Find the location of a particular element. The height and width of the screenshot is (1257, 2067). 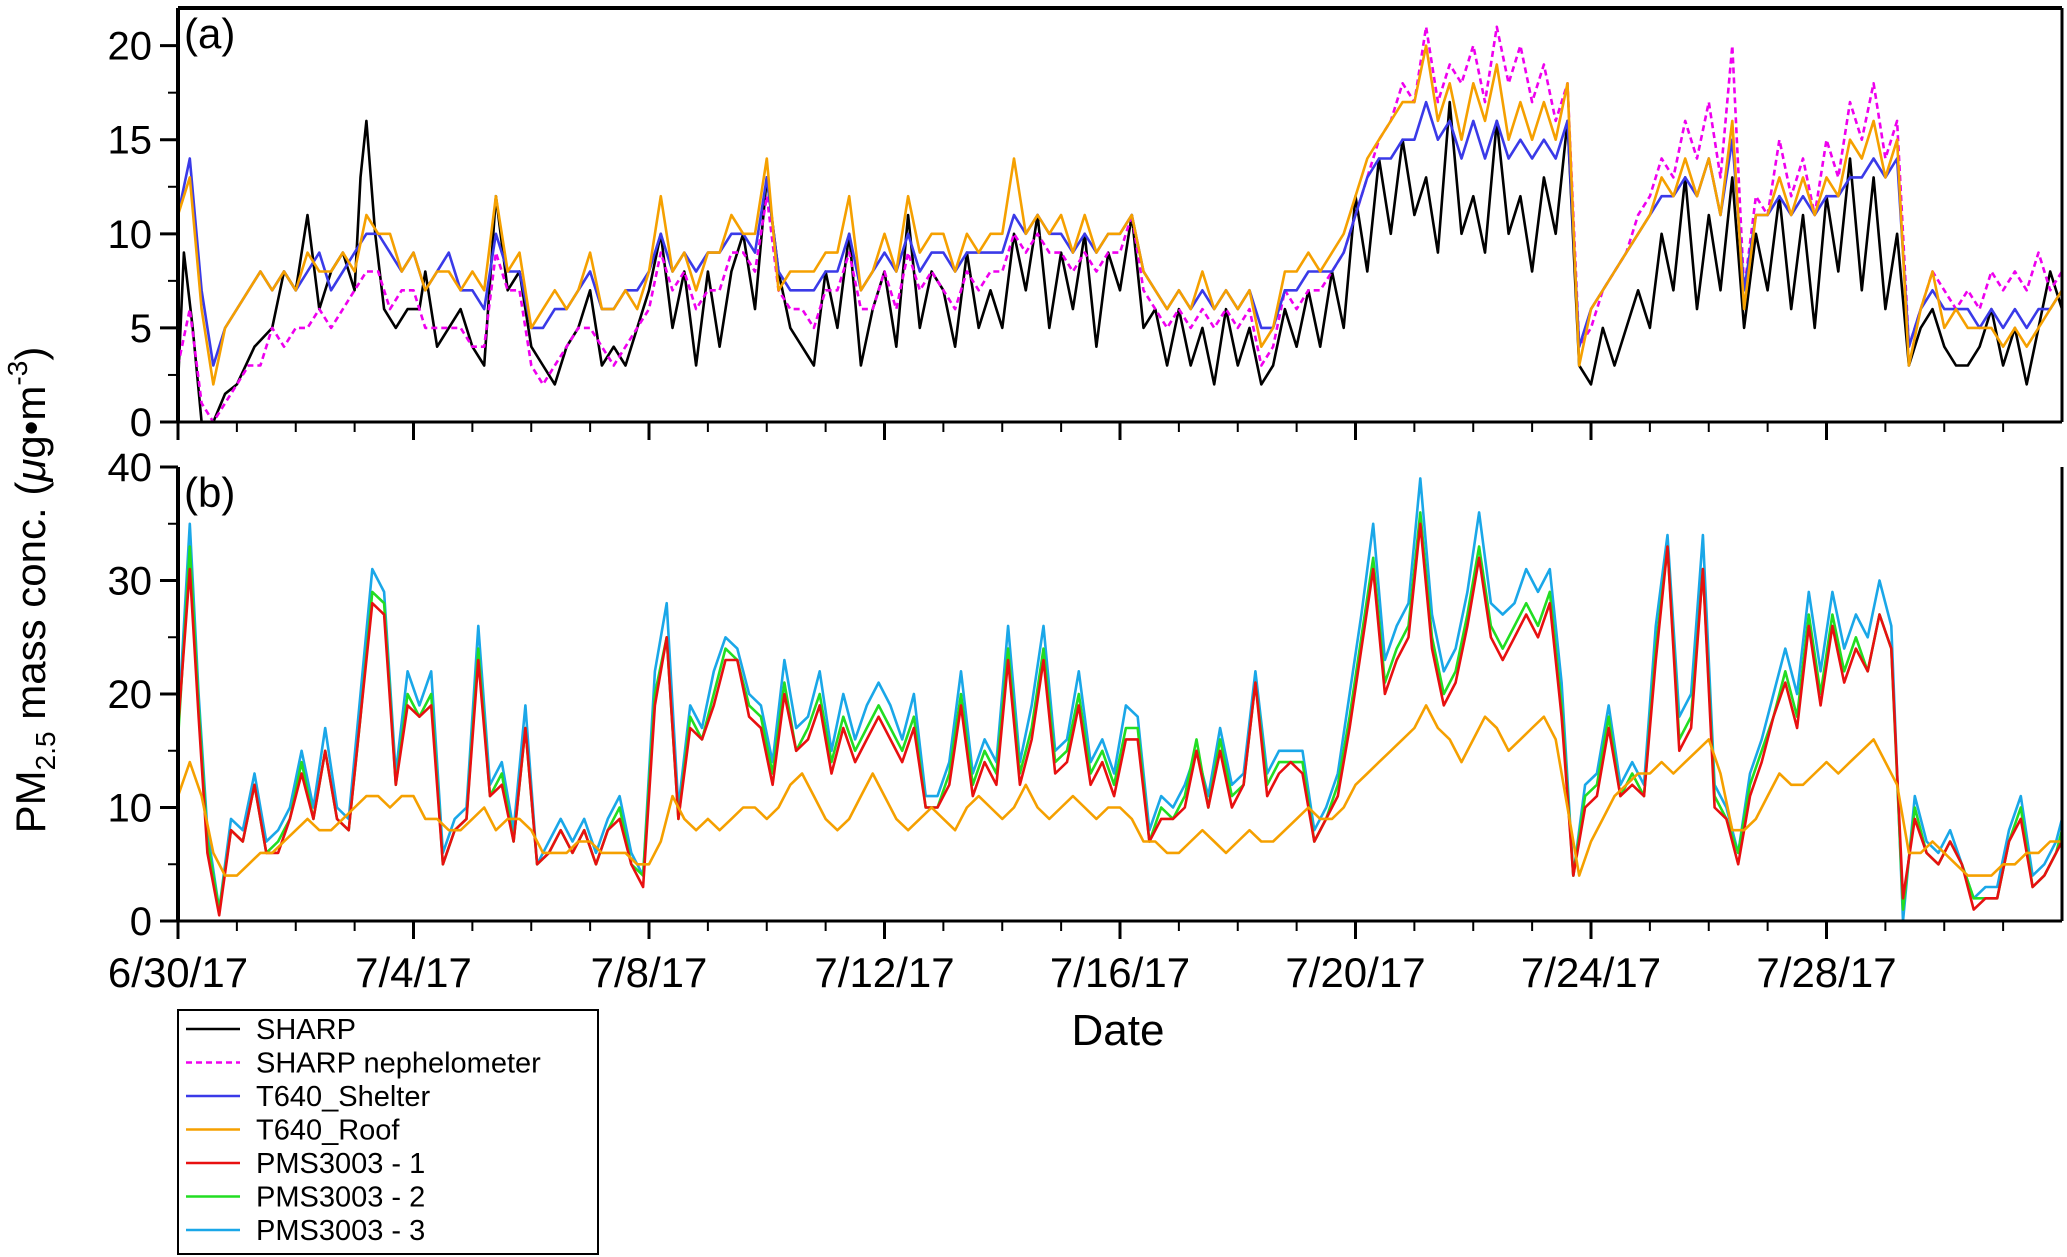

legend-label: SHARP nephelometer is located at coordinates (398, 1064).